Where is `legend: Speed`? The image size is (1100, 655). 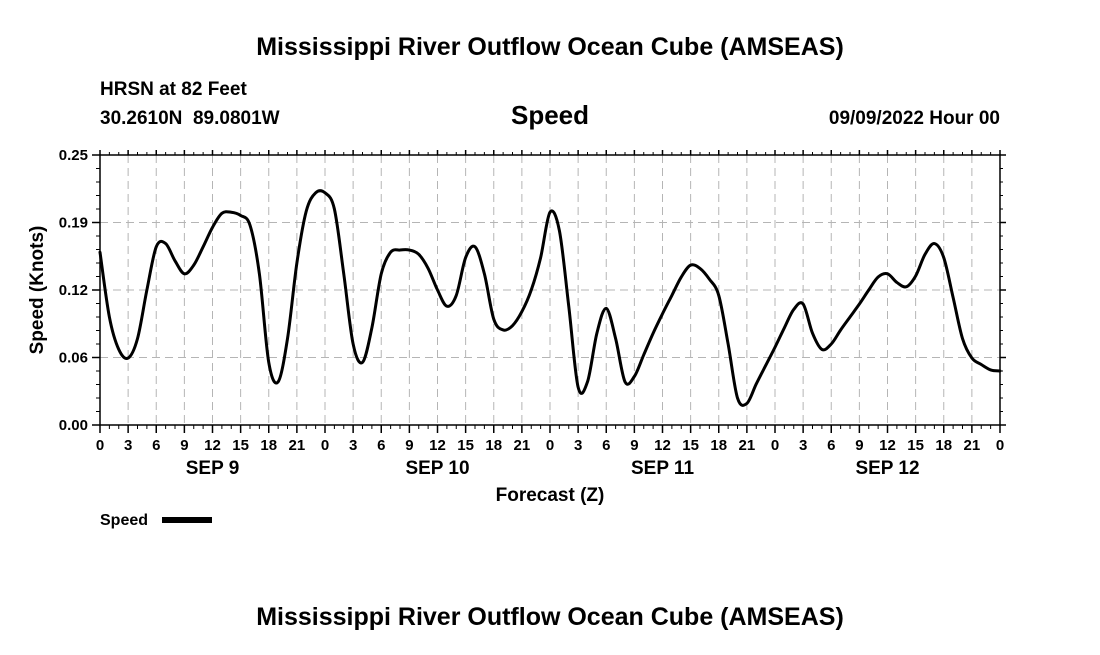
legend: Speed is located at coordinates (156, 520).